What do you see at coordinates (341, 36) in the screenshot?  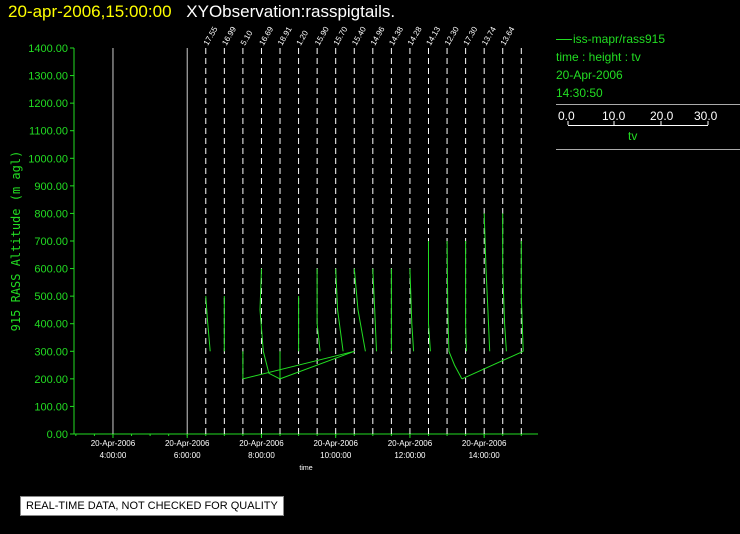 I see `profile-label: 15.70` at bounding box center [341, 36].